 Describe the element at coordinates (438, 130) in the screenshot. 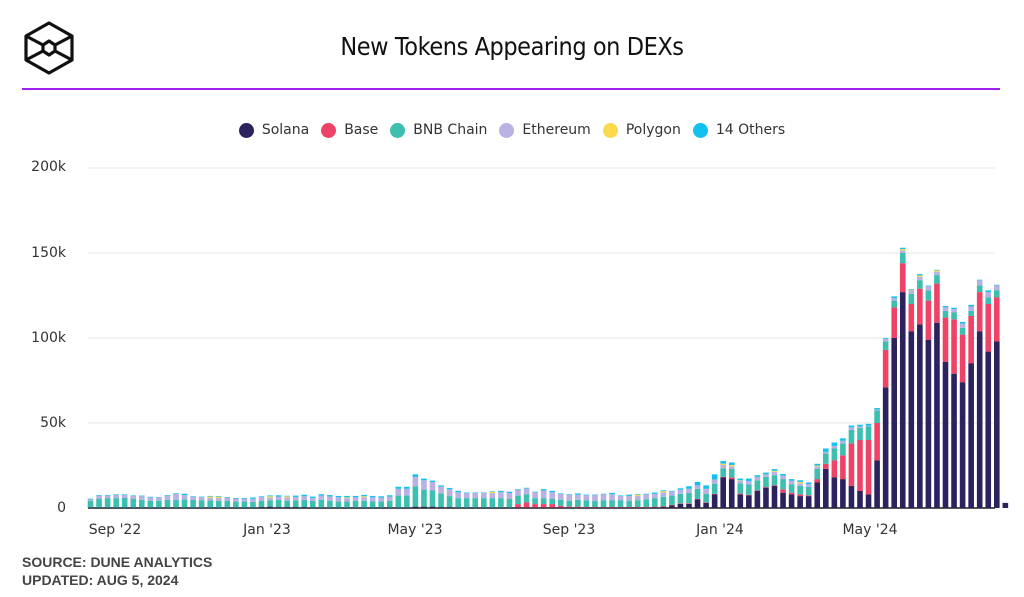

I see `legend-item-bnb-chain: BNB Chain` at that location.